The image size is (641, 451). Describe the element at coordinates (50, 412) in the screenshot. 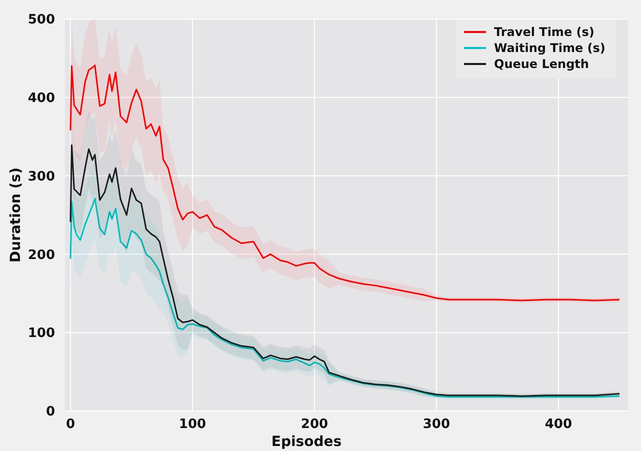

I see `y-tick-label: 0` at that location.